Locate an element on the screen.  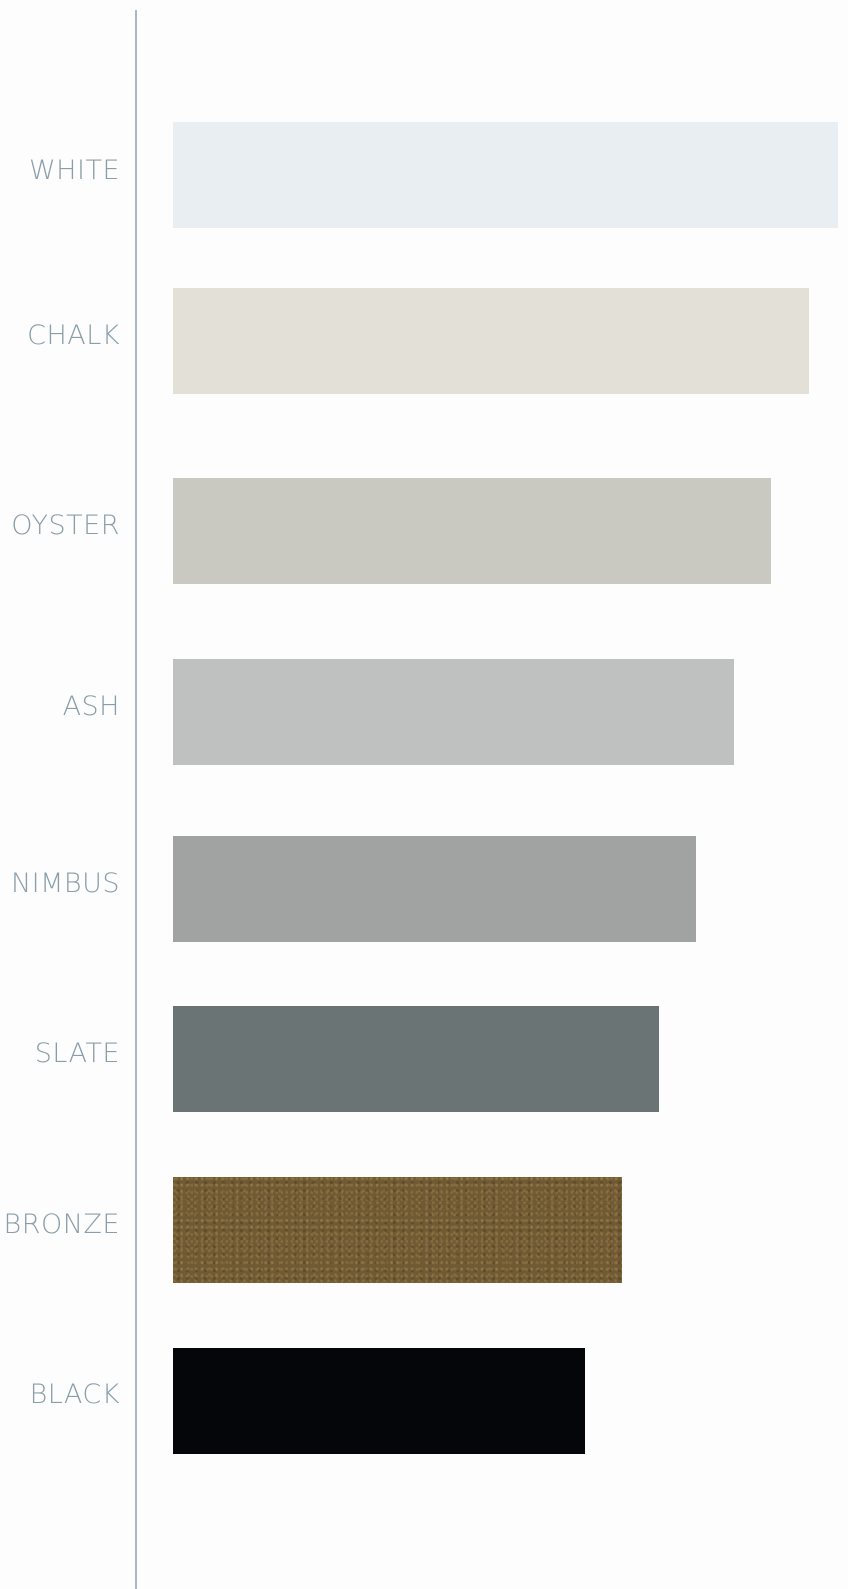
vertical-divider is located at coordinates (136, 799).